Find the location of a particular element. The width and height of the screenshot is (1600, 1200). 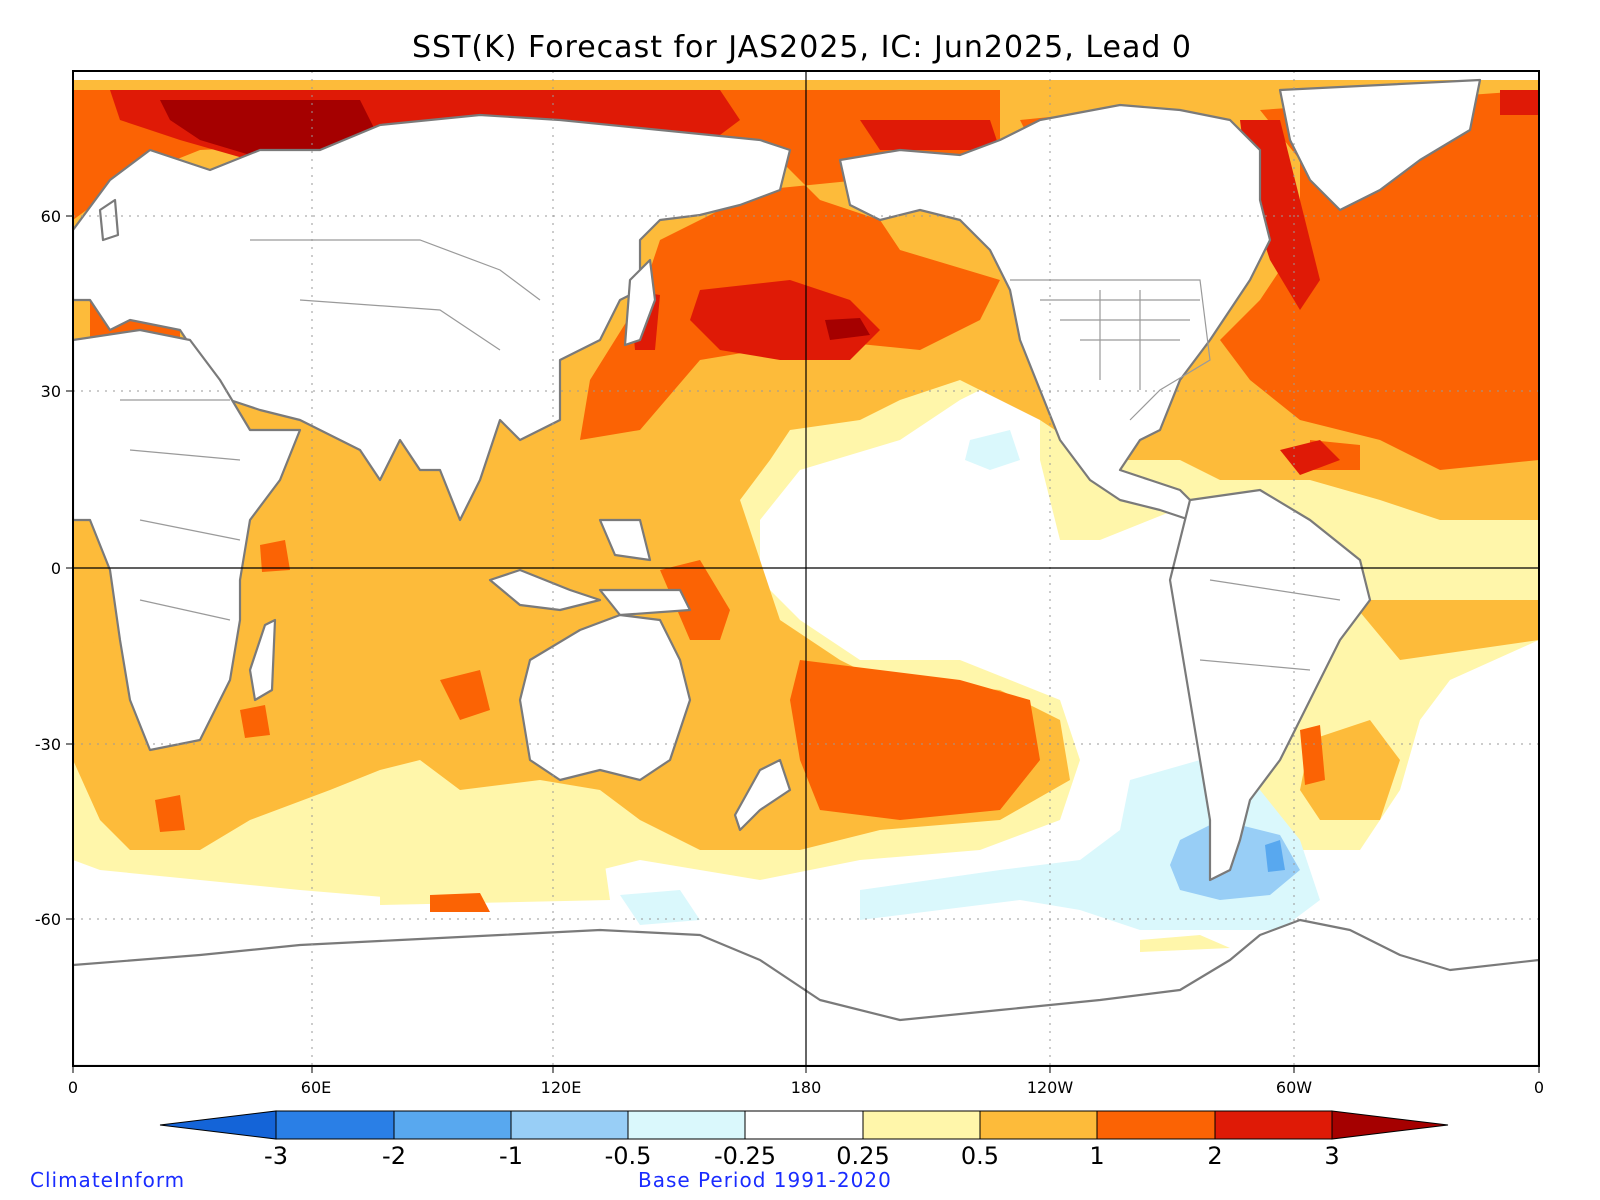

anomaly-contours-gt3 is located at coordinates (515, 220).